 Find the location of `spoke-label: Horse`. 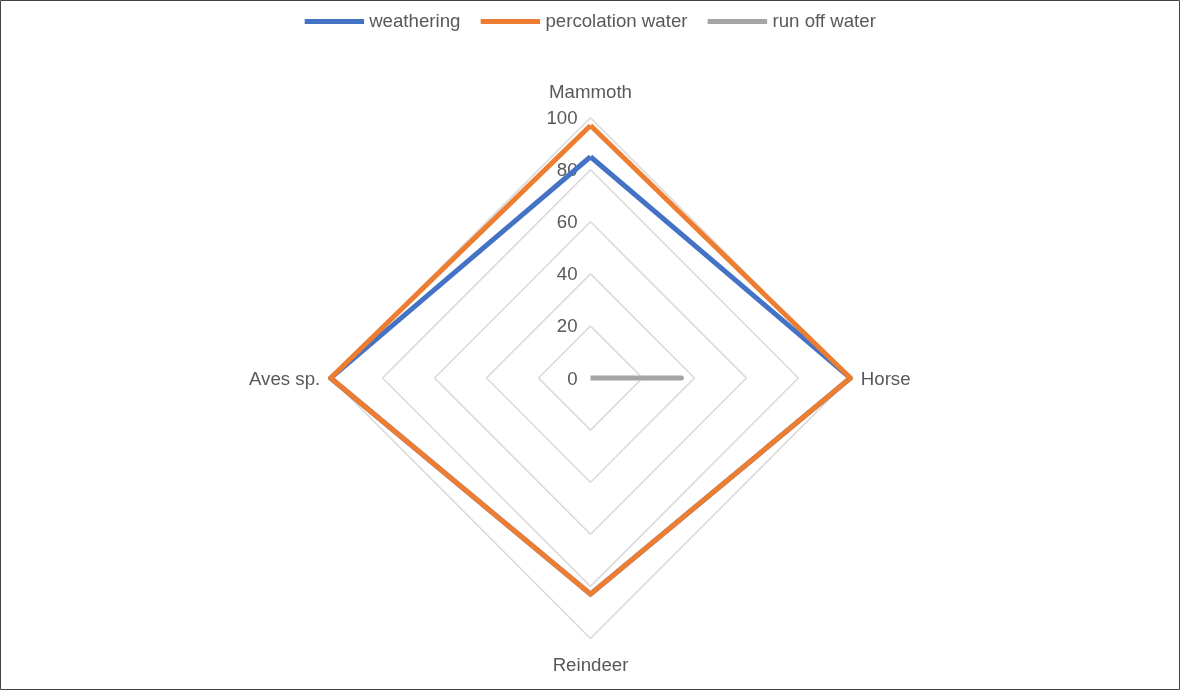

spoke-label: Horse is located at coordinates (885, 378).